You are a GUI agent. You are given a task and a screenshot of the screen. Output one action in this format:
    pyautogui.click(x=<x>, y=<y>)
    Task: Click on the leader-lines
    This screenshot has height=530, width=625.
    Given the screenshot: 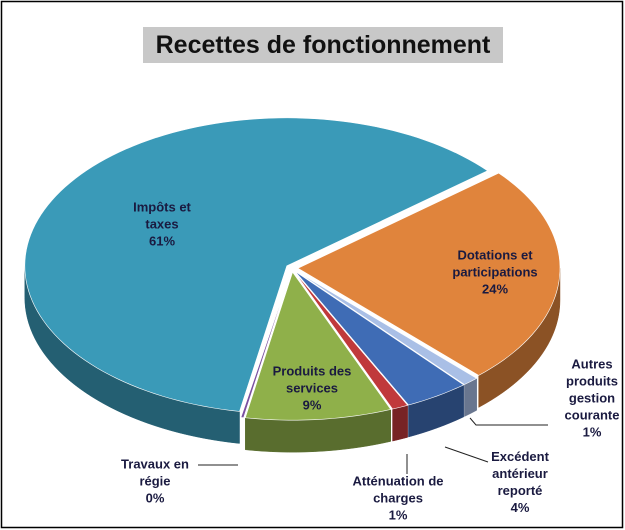 What is the action you would take?
    pyautogui.click(x=373, y=445)
    